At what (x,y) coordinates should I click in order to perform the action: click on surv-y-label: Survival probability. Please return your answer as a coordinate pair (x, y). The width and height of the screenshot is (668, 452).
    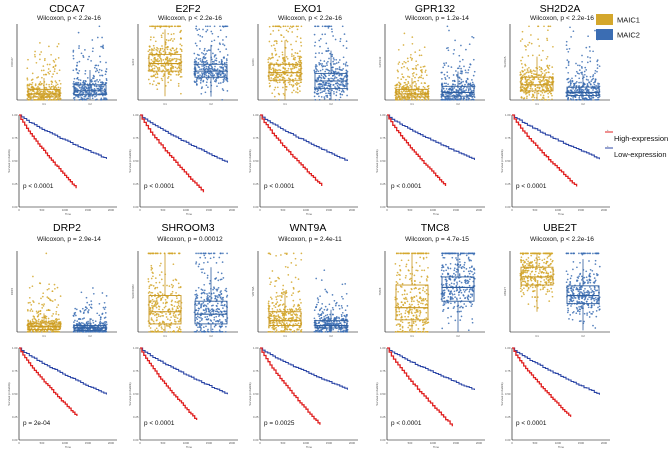
    Looking at the image, I should click on (250, 161).